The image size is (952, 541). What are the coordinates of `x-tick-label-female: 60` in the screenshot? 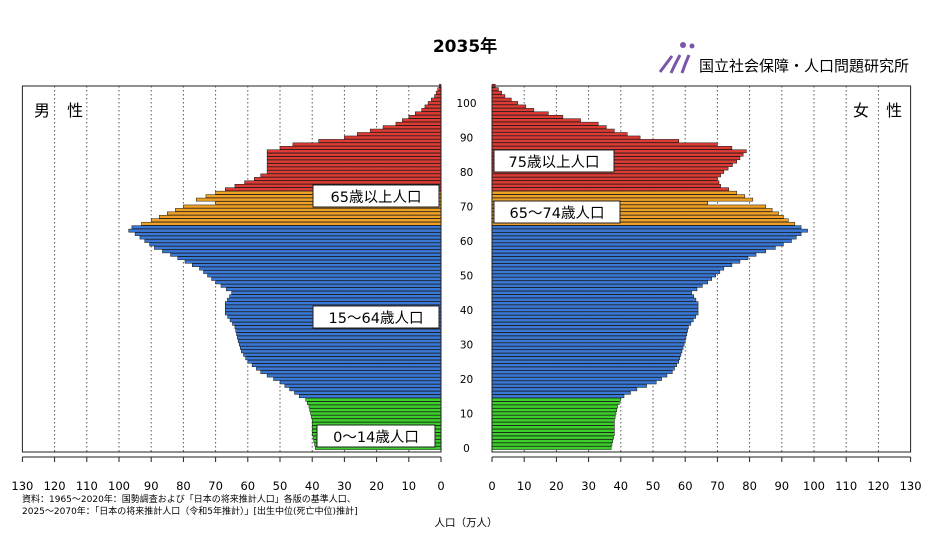 It's located at (685, 486).